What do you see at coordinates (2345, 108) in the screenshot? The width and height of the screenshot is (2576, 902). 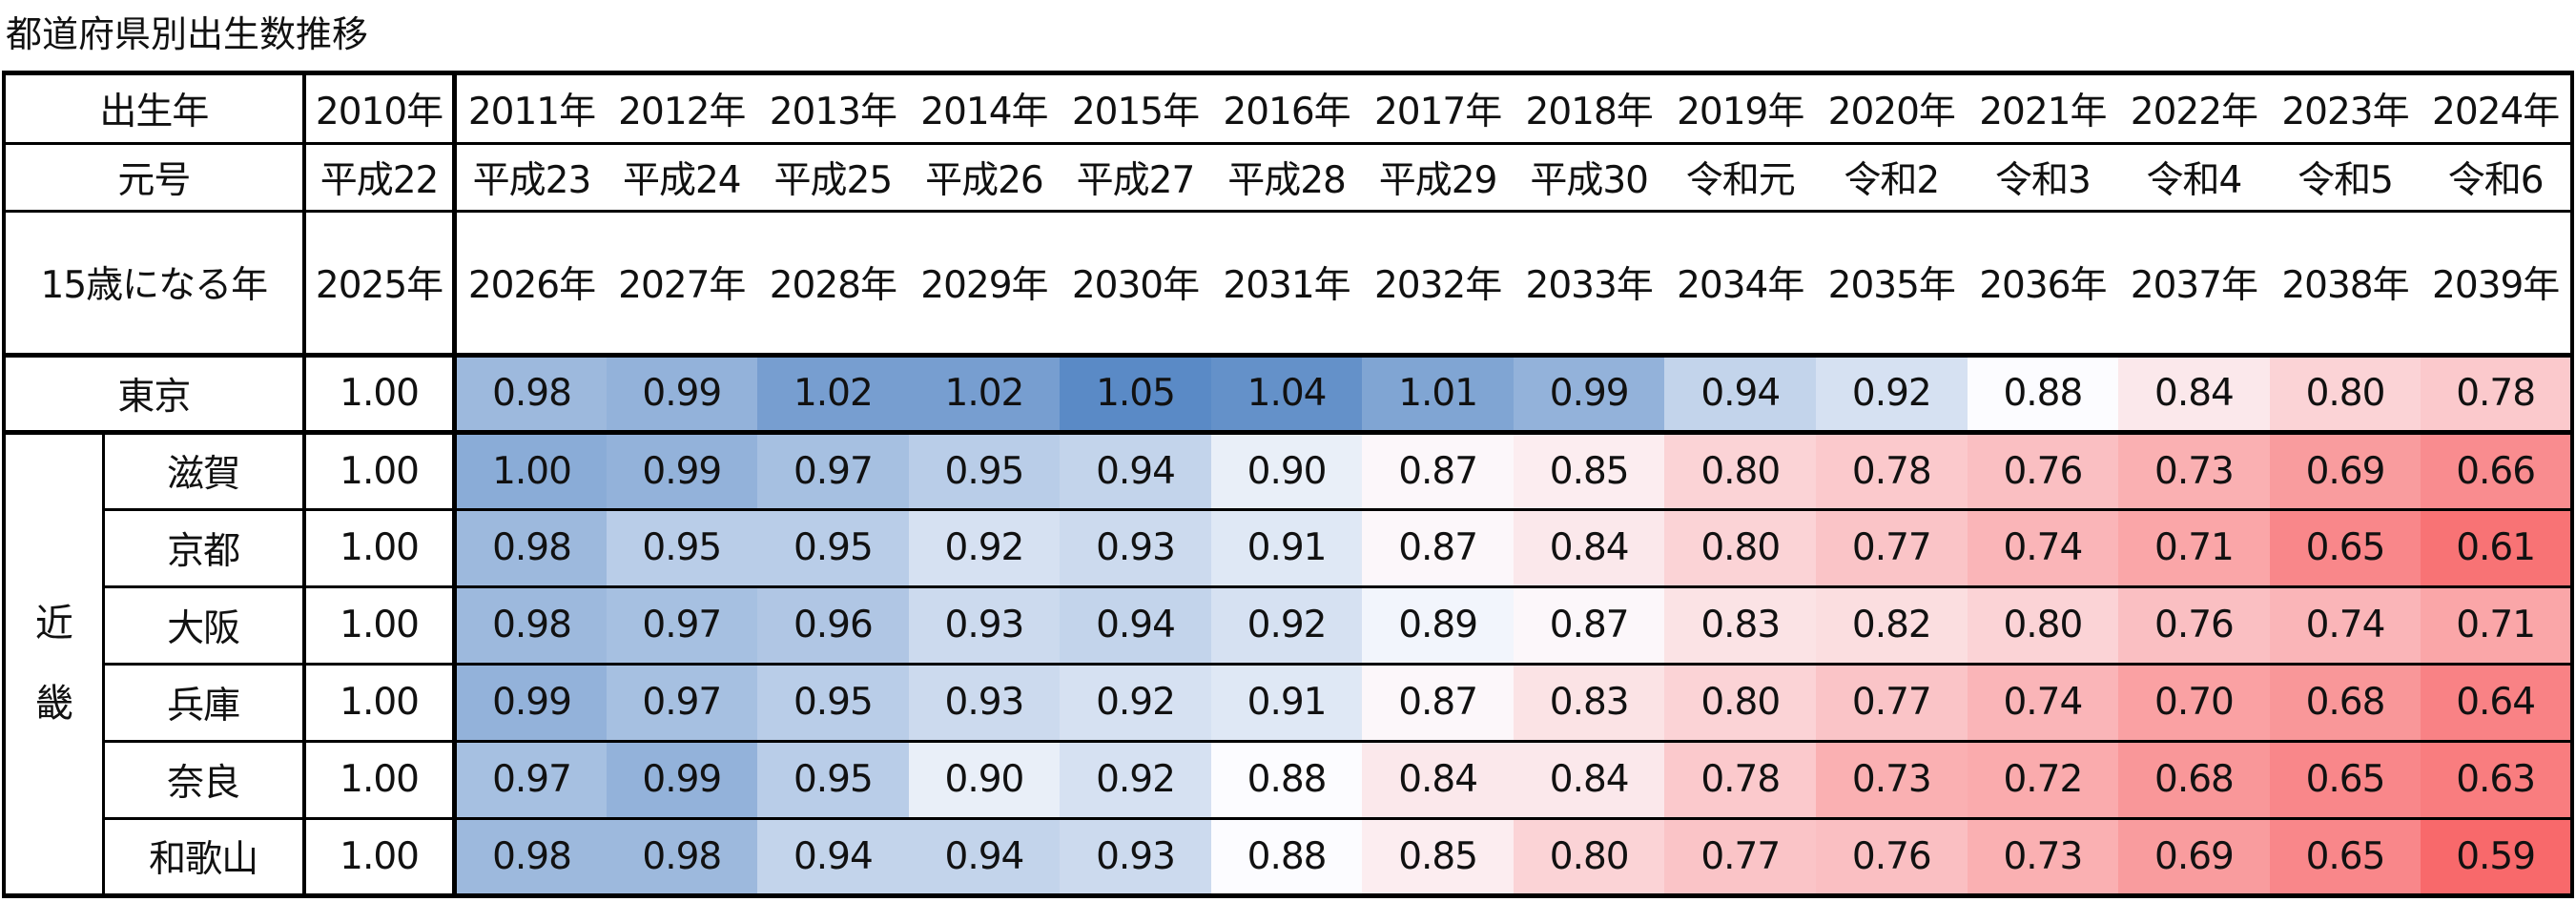 I see `header-cell: 2023年` at bounding box center [2345, 108].